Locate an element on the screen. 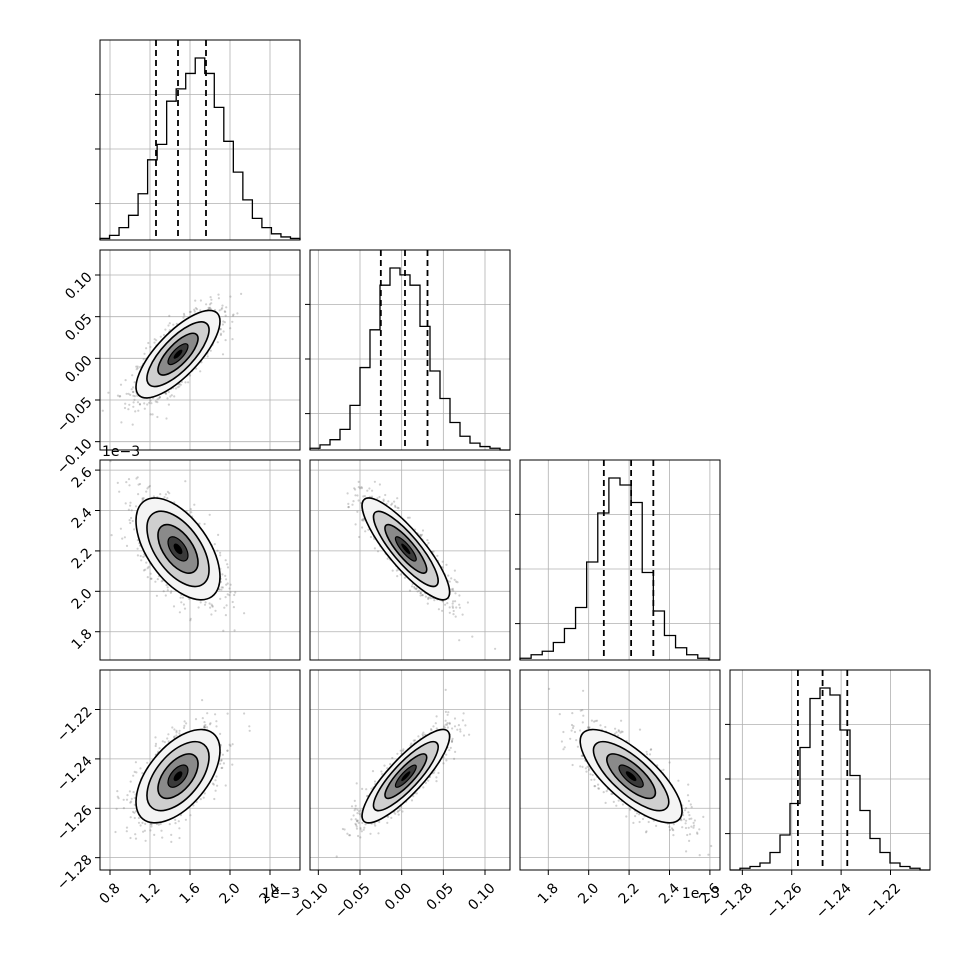 This screenshot has width=970, height=970. axes-frame is located at coordinates (410, 350).